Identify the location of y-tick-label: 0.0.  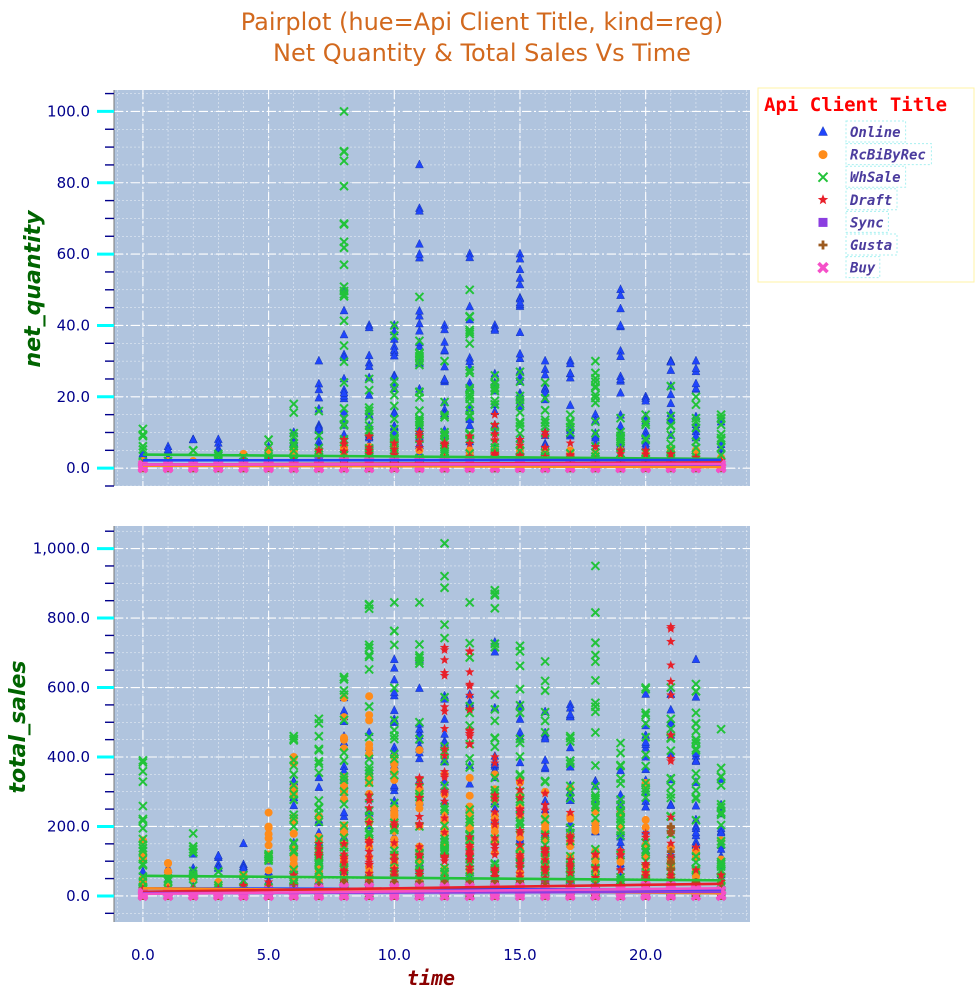
(78, 896).